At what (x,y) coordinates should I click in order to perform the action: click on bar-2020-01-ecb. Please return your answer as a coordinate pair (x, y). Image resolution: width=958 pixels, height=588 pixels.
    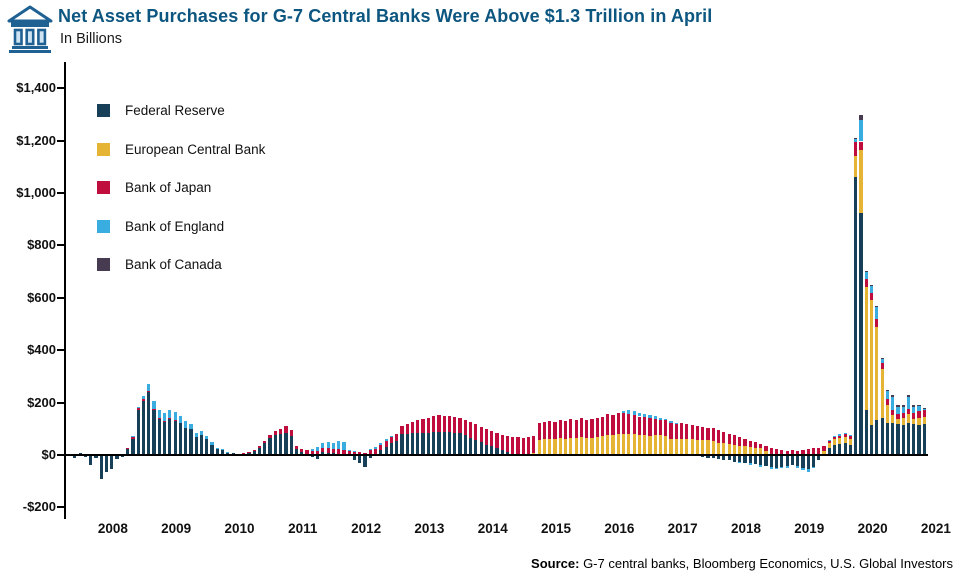
    Looking at the image, I should click on (845, 440).